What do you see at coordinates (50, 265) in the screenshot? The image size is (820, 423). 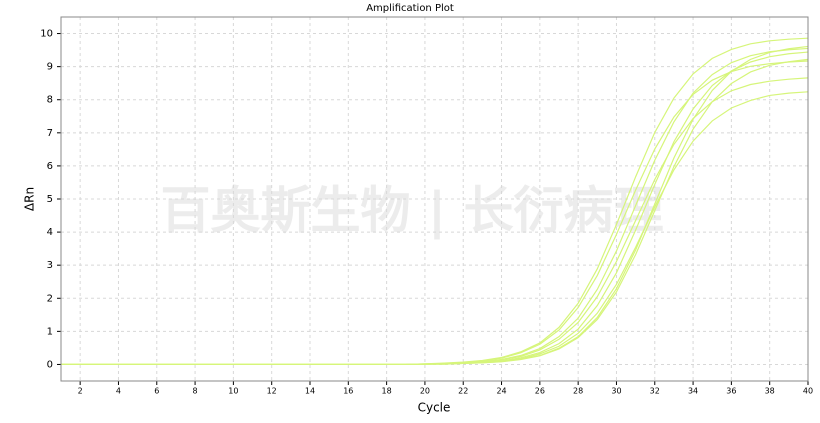 I see `y-tick-label: 3` at bounding box center [50, 265].